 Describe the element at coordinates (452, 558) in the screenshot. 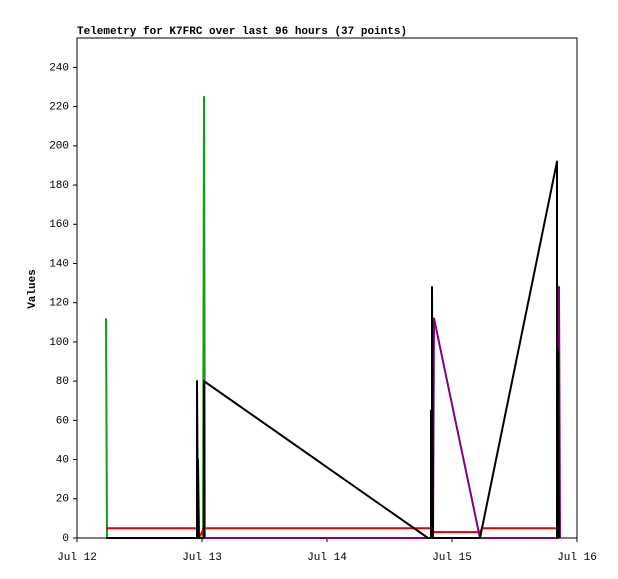

I see `x-tick-label: Jul 15` at that location.